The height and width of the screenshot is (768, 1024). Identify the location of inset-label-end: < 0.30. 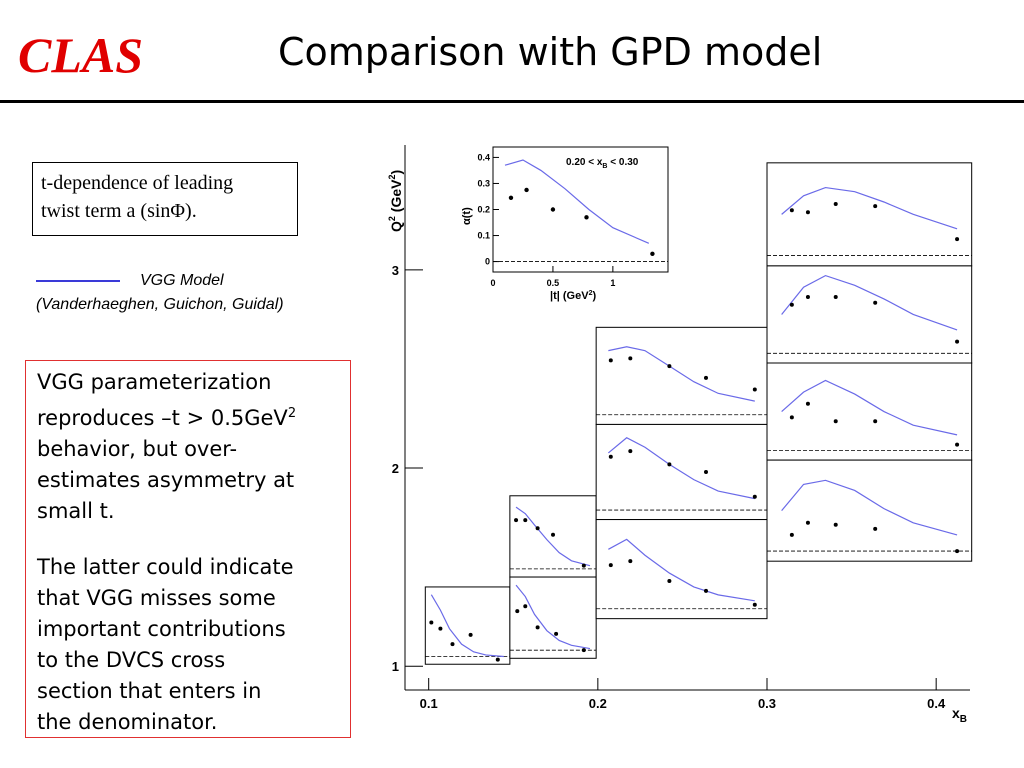
(622, 162).